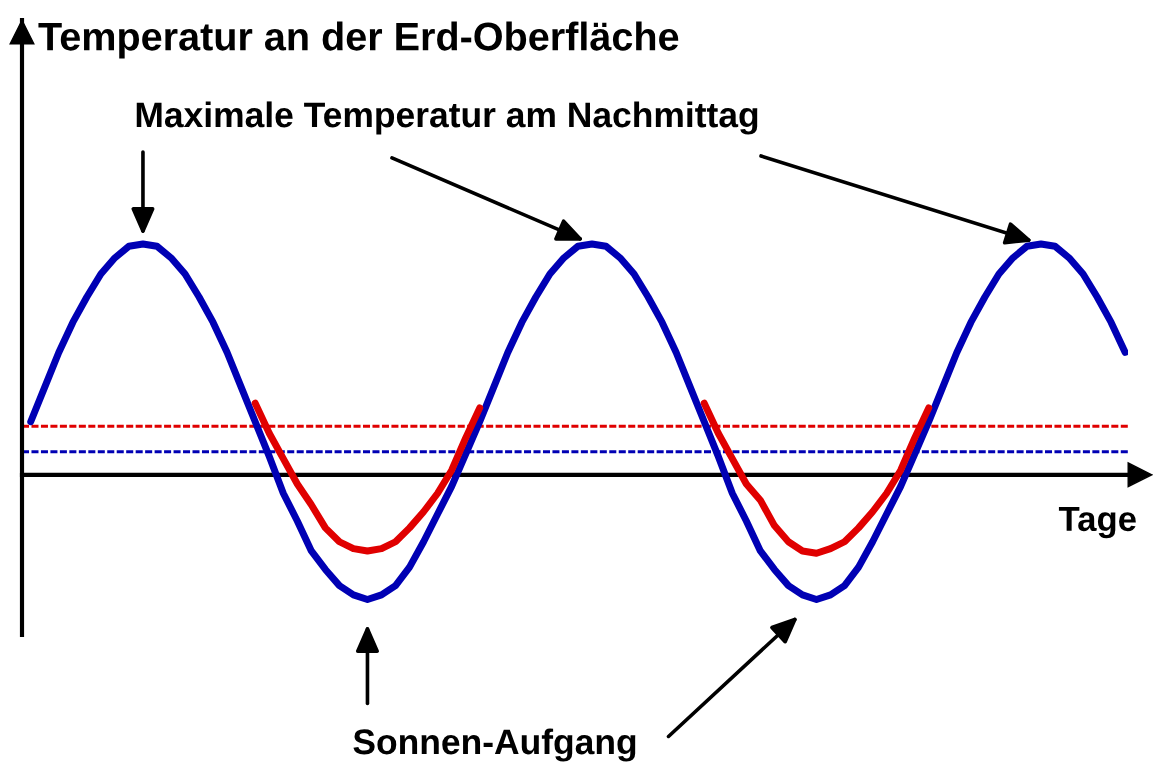 The width and height of the screenshot is (1153, 769). What do you see at coordinates (494, 745) in the screenshot?
I see `text: Sonnen-Aufgang` at bounding box center [494, 745].